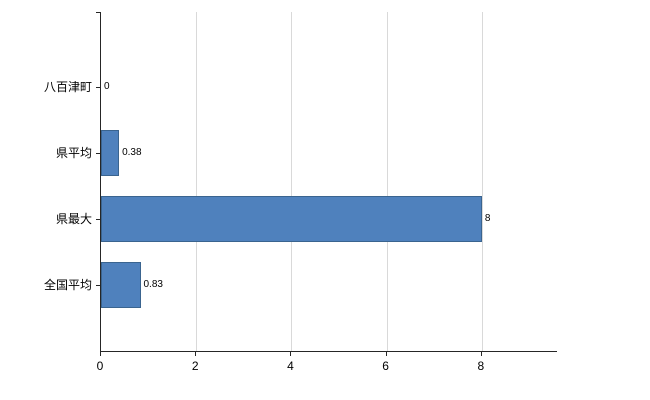  I want to click on category-label: 県平均, so click(73, 153).